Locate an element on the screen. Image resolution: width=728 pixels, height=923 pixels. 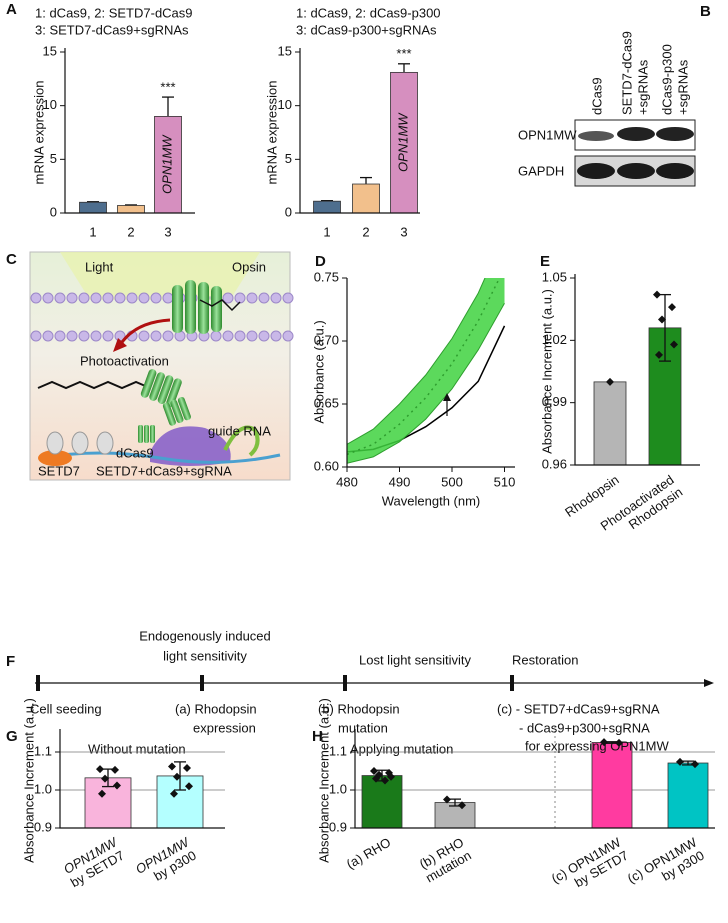
diagram-label: guide RNA is located at coordinates (239, 430).